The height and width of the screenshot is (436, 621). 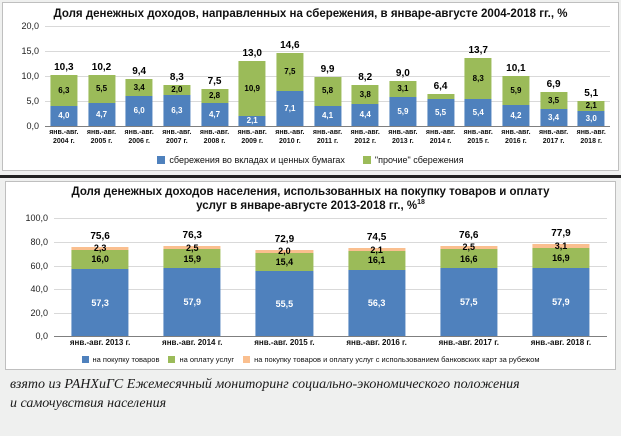 What do you see at coordinates (85, 359) in the screenshot?
I see `legend-swatch` at bounding box center [85, 359].